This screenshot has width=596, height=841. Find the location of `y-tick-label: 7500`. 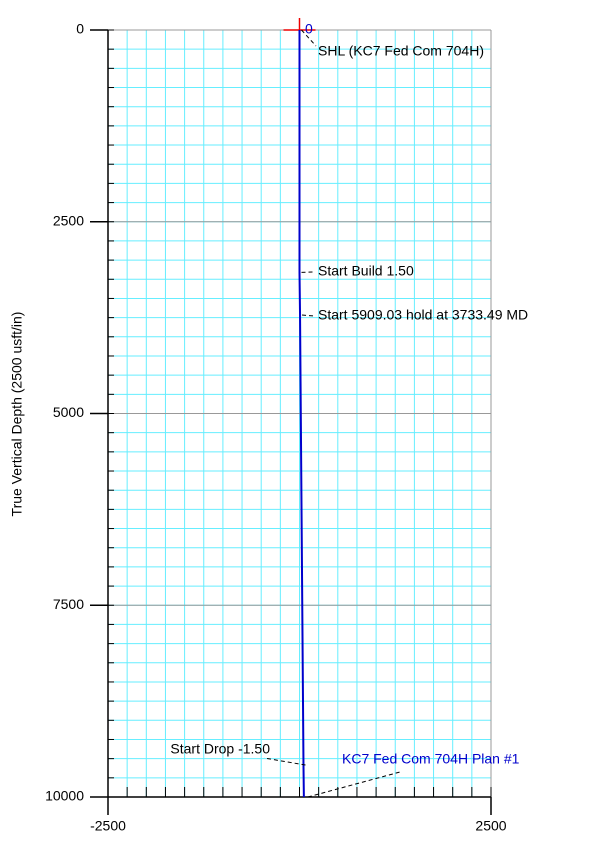

y-tick-label: 7500 is located at coordinates (68, 604).